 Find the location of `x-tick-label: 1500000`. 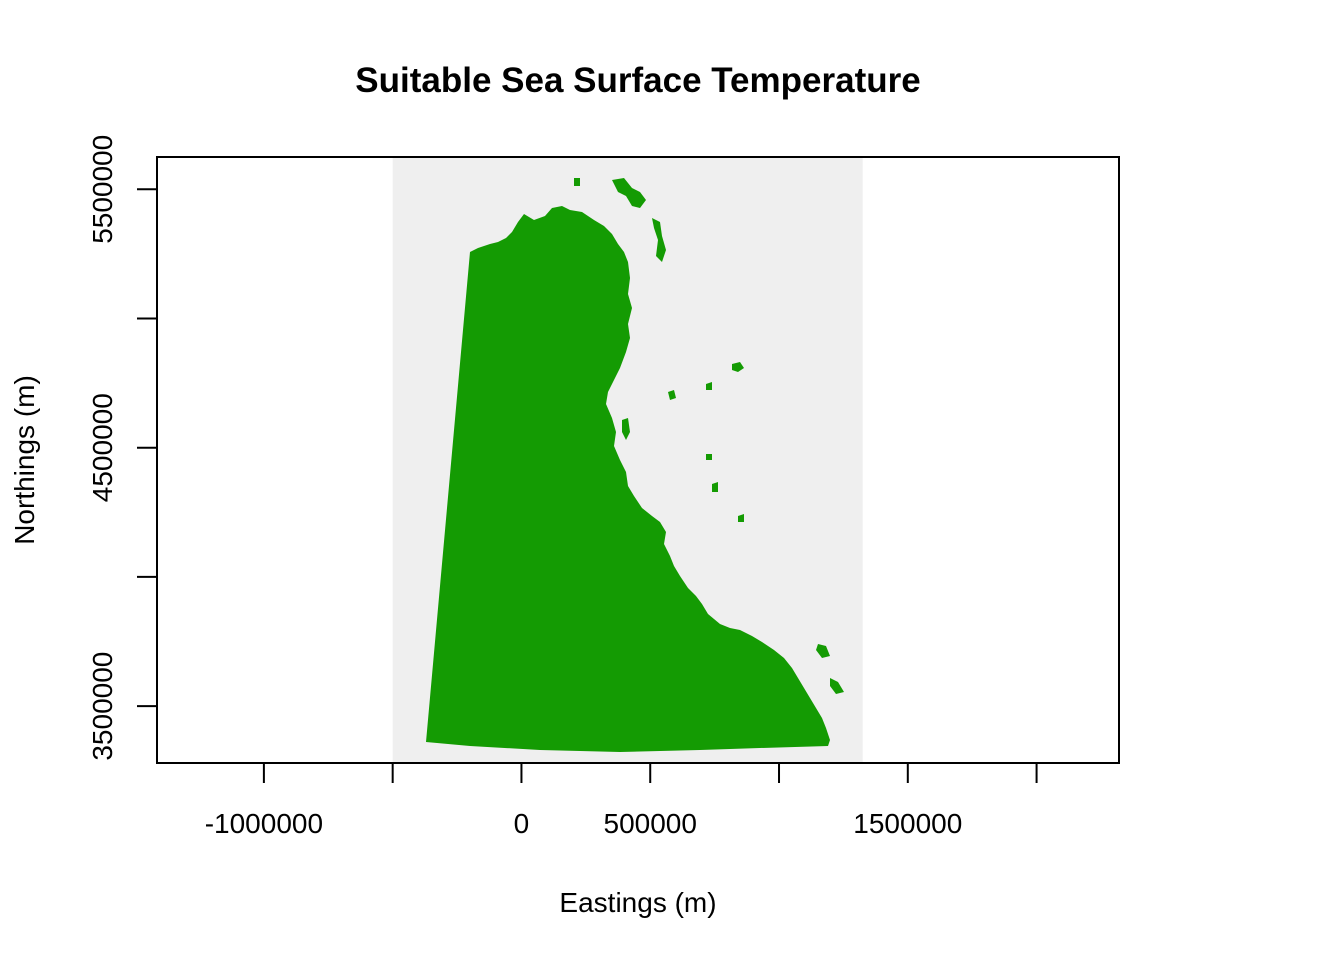

x-tick-label: 1500000 is located at coordinates (907, 823).